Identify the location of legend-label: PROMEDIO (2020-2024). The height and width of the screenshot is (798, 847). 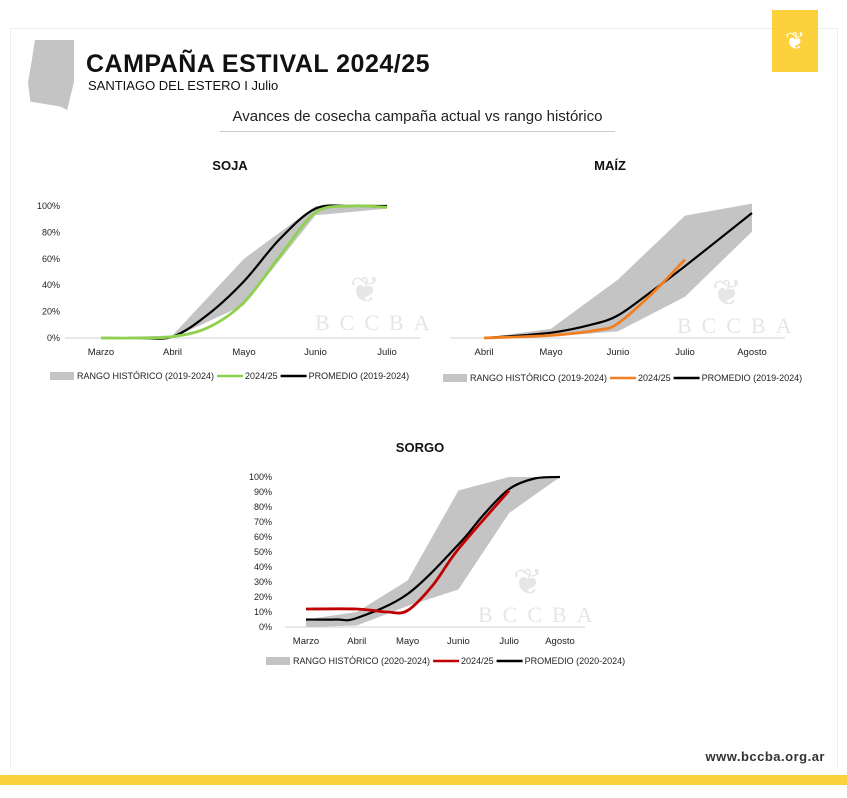
(575, 661).